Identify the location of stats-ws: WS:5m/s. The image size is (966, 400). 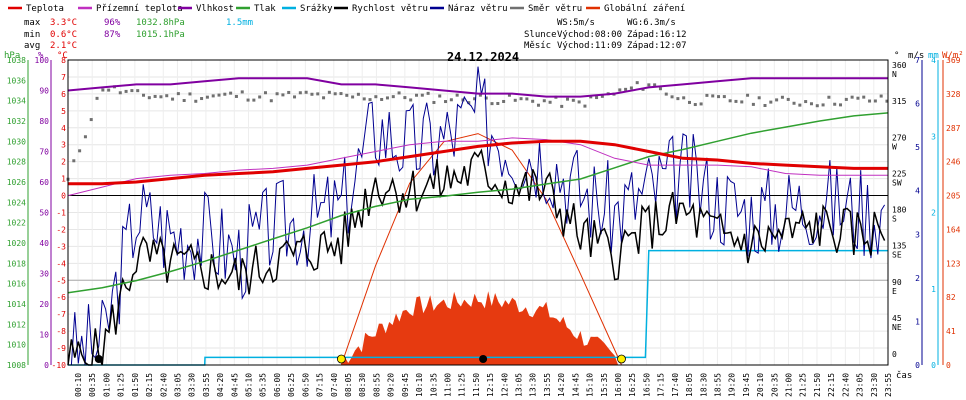
(576, 23).